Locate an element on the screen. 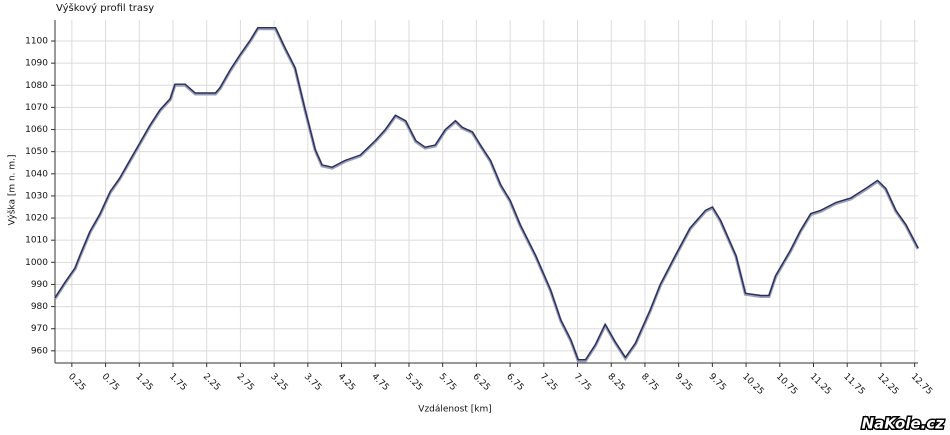 Image resolution: width=950 pixels, height=435 pixels. x-tick-label: 10.25 is located at coordinates (752, 384).